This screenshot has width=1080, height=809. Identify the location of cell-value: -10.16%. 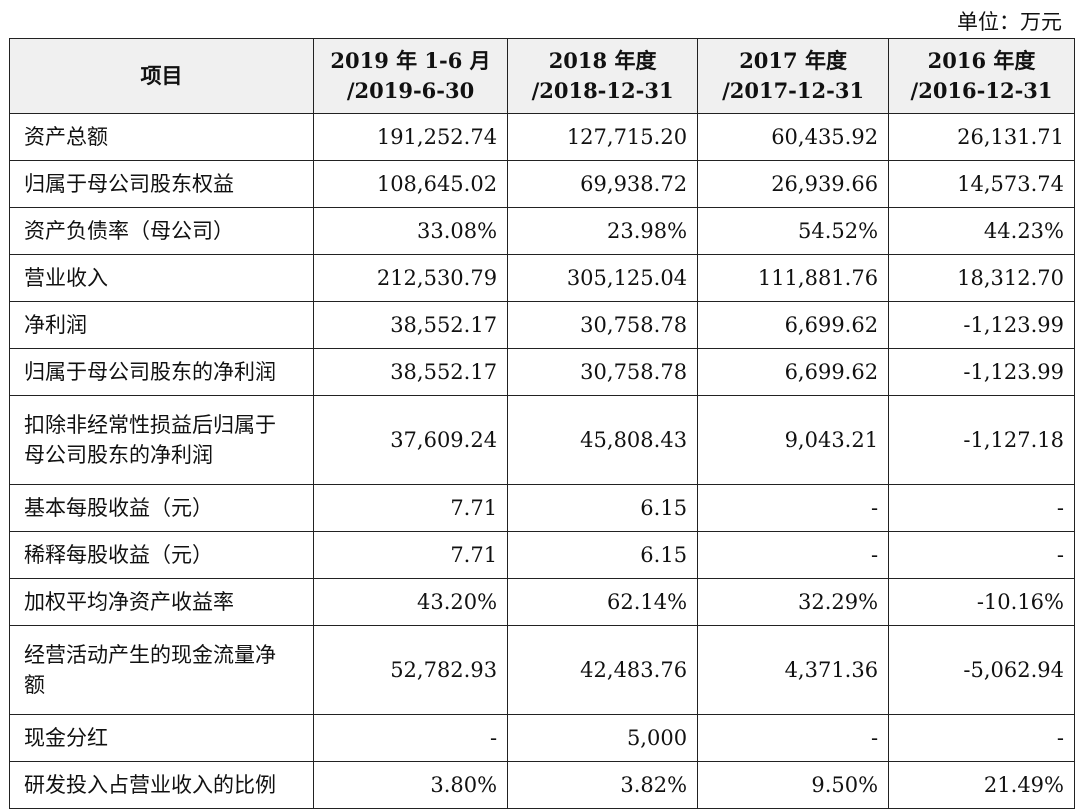
(981, 602).